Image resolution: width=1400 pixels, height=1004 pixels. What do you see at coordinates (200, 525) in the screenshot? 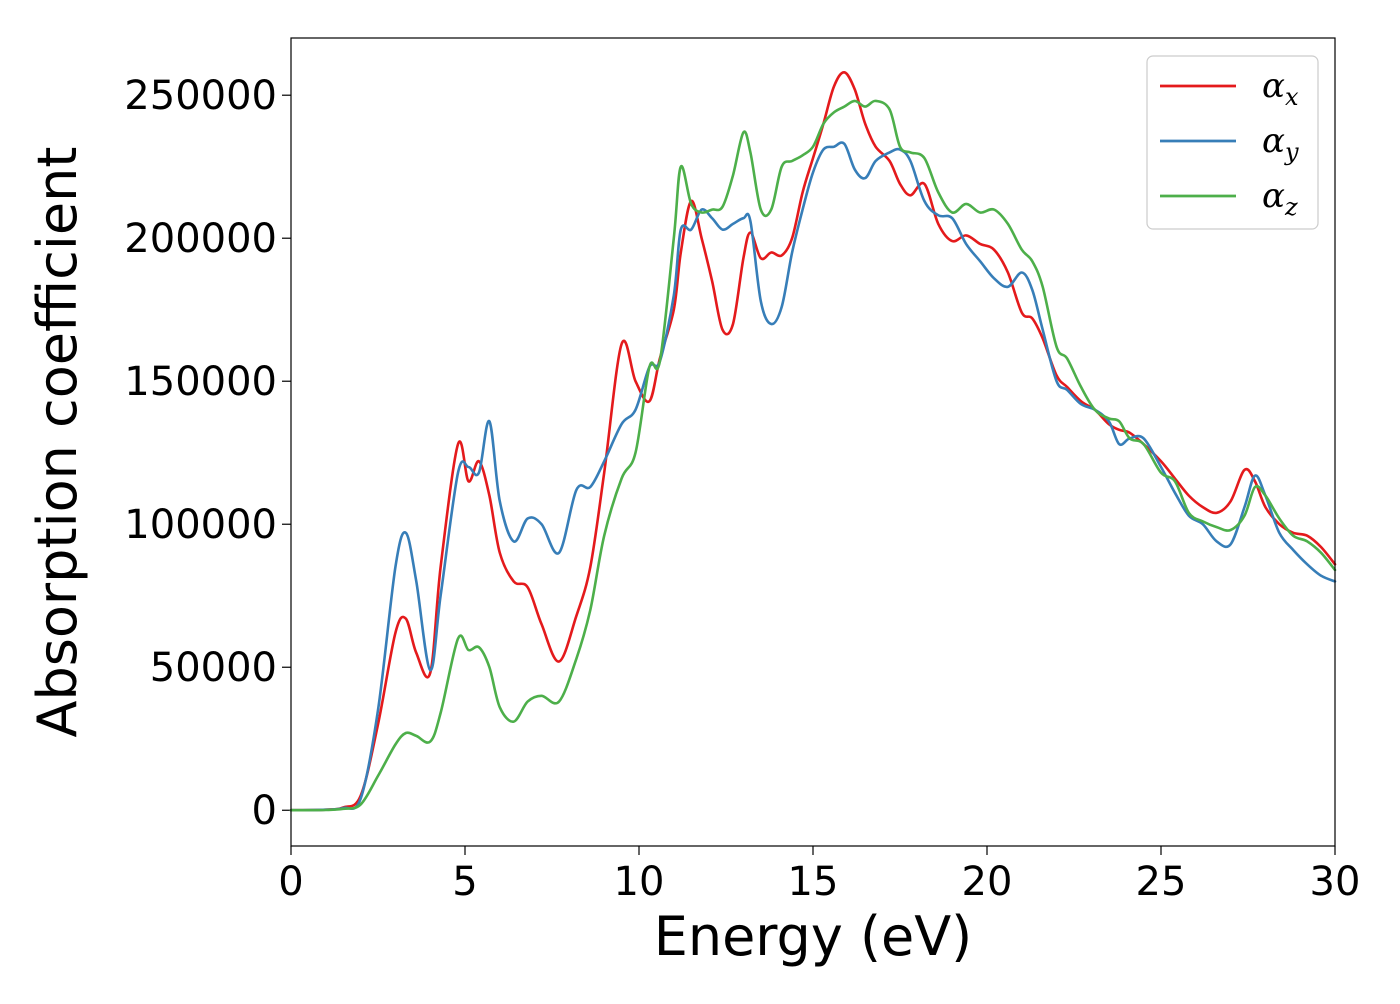
I see `y-tick-label: 100000` at bounding box center [200, 525].